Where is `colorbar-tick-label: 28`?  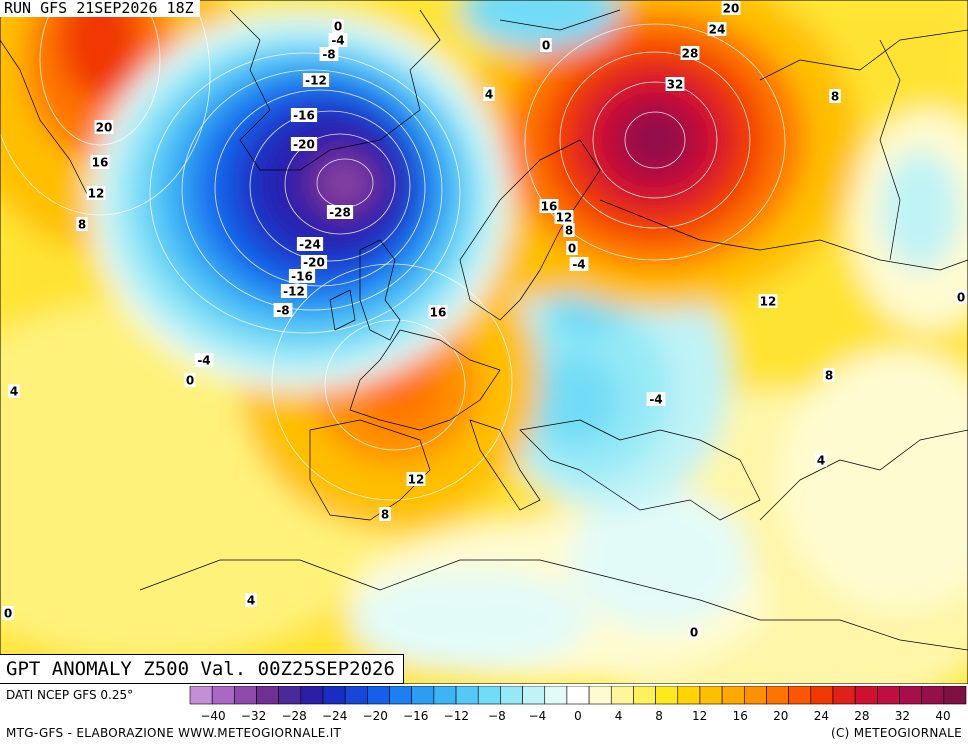
colorbar-tick-label: 28 is located at coordinates (861, 716).